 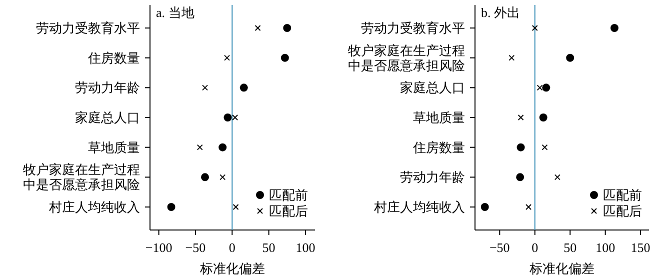 I want to click on chart-title: b. 外出, so click(x=500, y=12).